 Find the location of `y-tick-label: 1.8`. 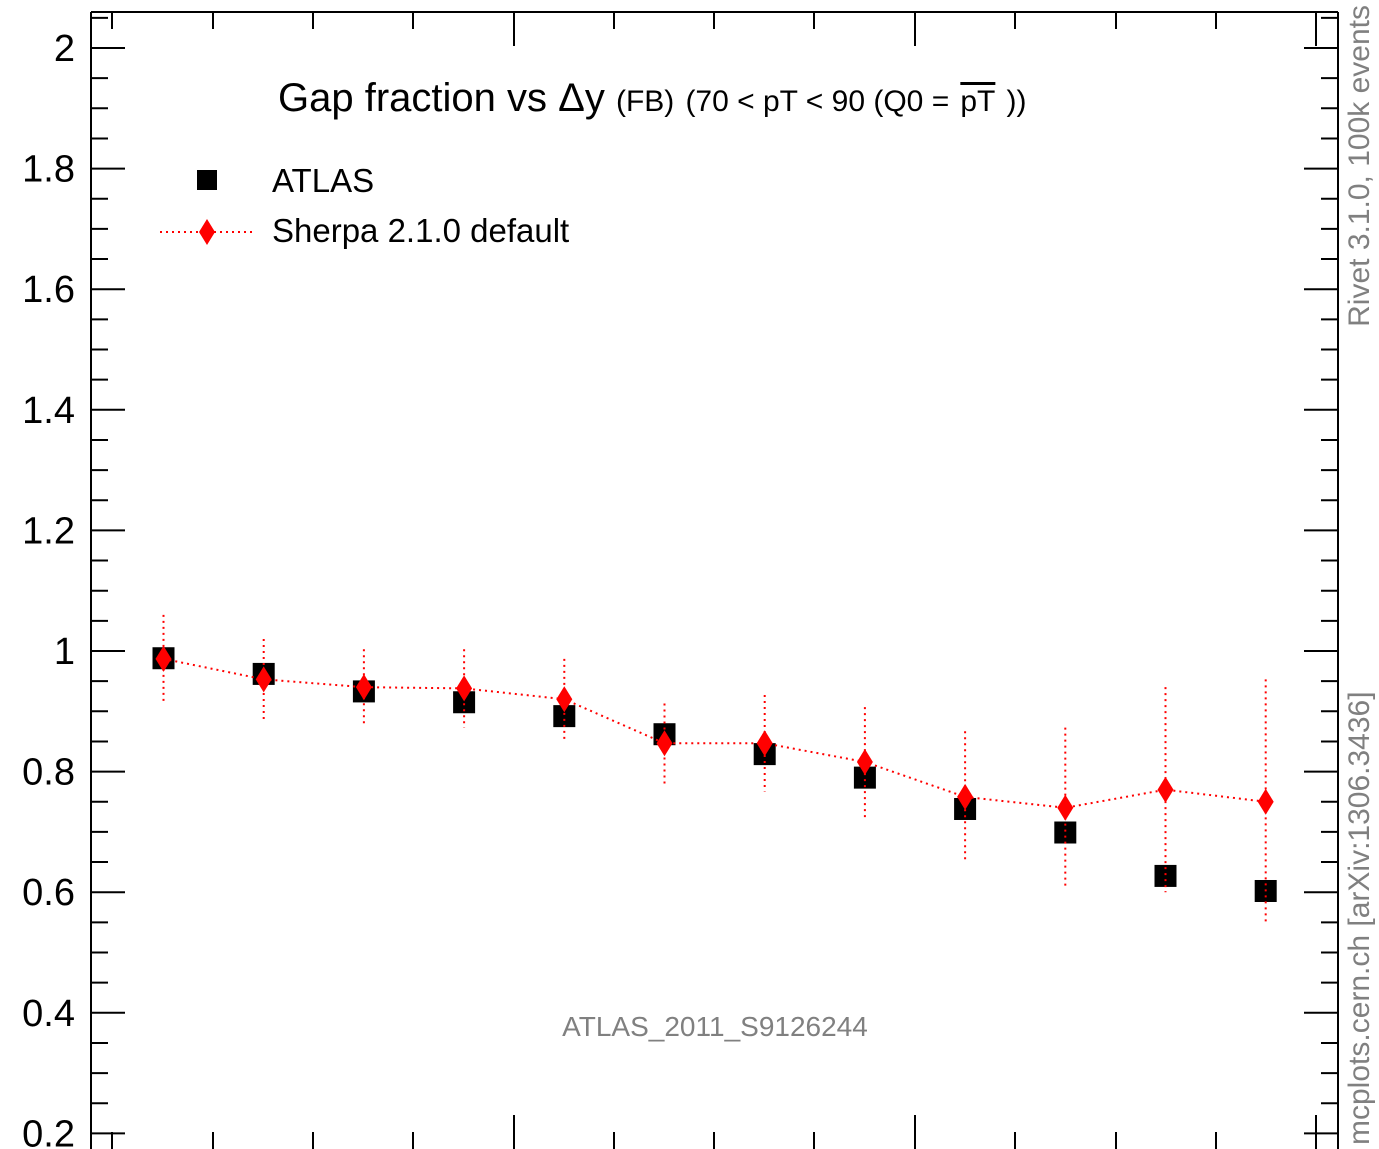

y-tick-label: 1.8 is located at coordinates (48, 170).